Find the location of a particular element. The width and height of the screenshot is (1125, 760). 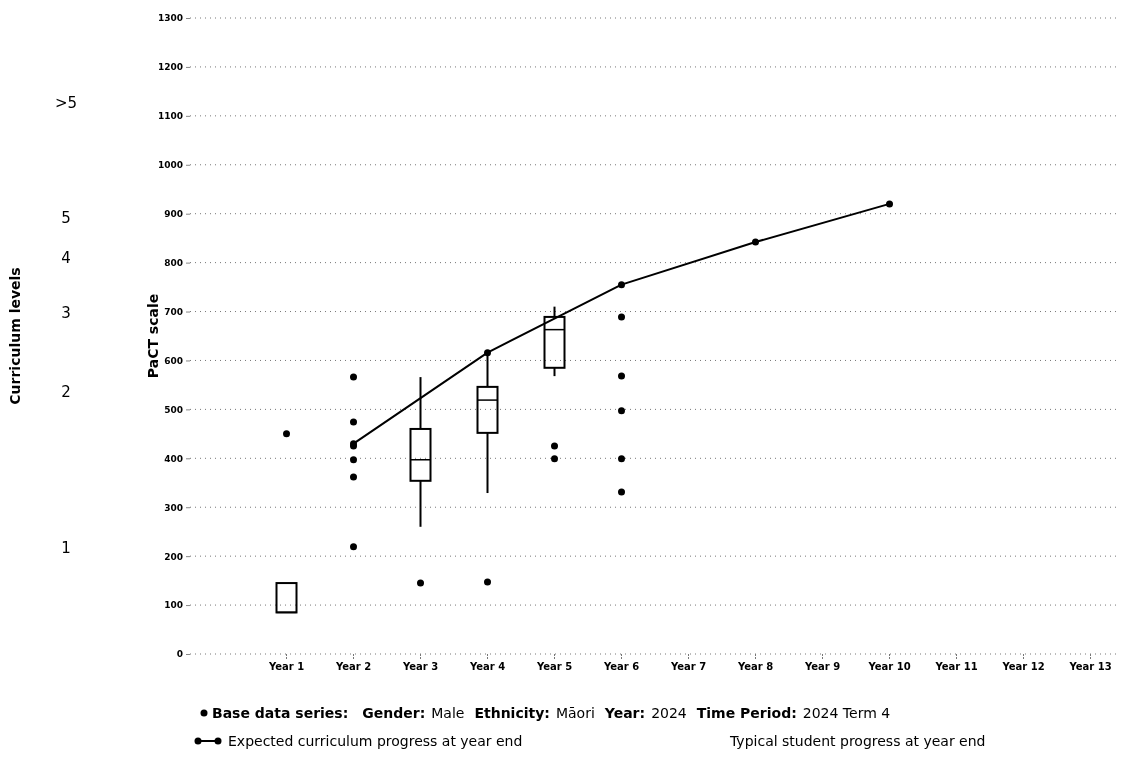

x-tick-label: Year 12 is located at coordinates (1023, 667).